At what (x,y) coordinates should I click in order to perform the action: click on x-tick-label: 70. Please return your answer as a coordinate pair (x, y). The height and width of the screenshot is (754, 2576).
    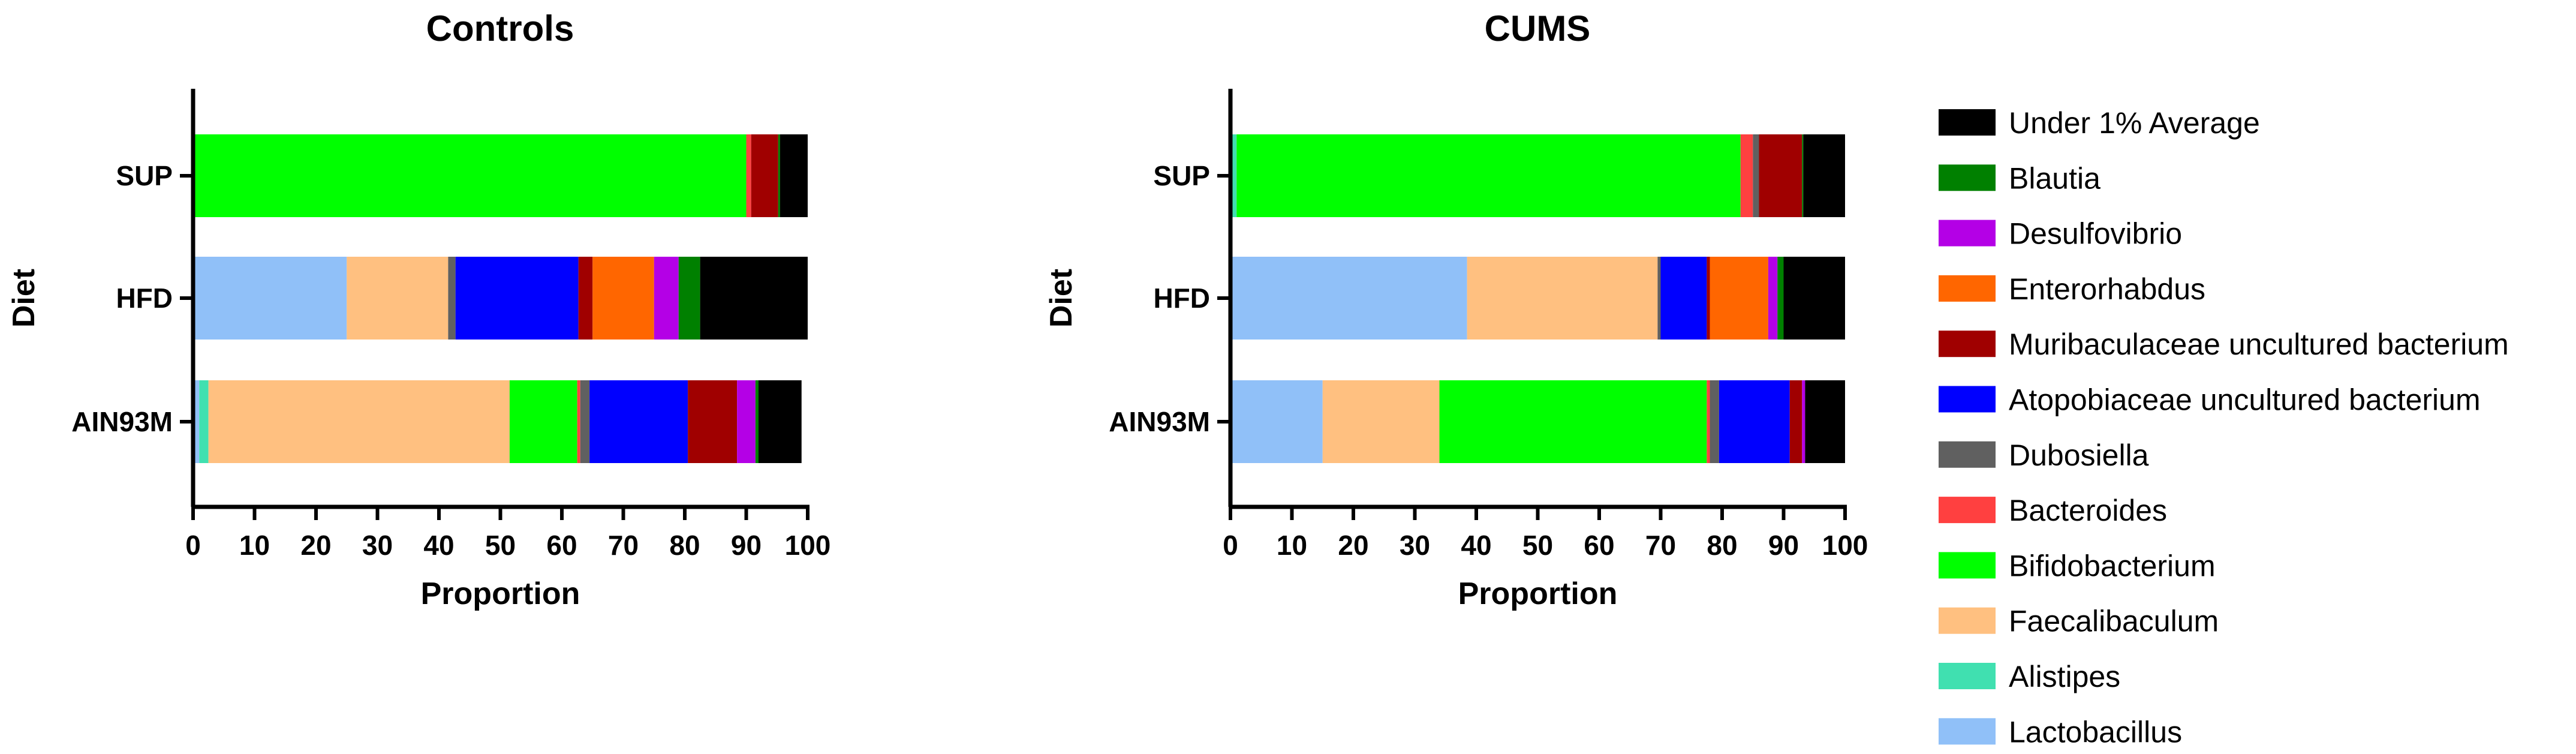
    Looking at the image, I should click on (1660, 545).